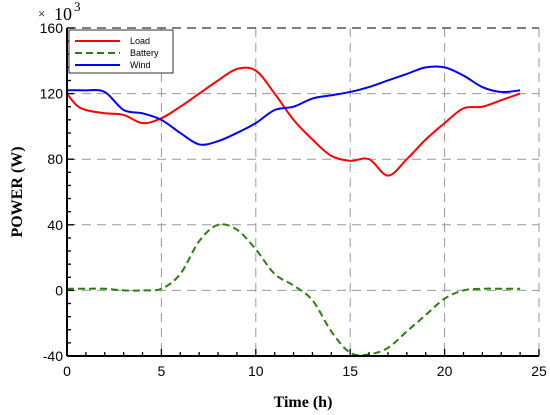  I want to click on y-axis-label: POWER (W), so click(17, 191).